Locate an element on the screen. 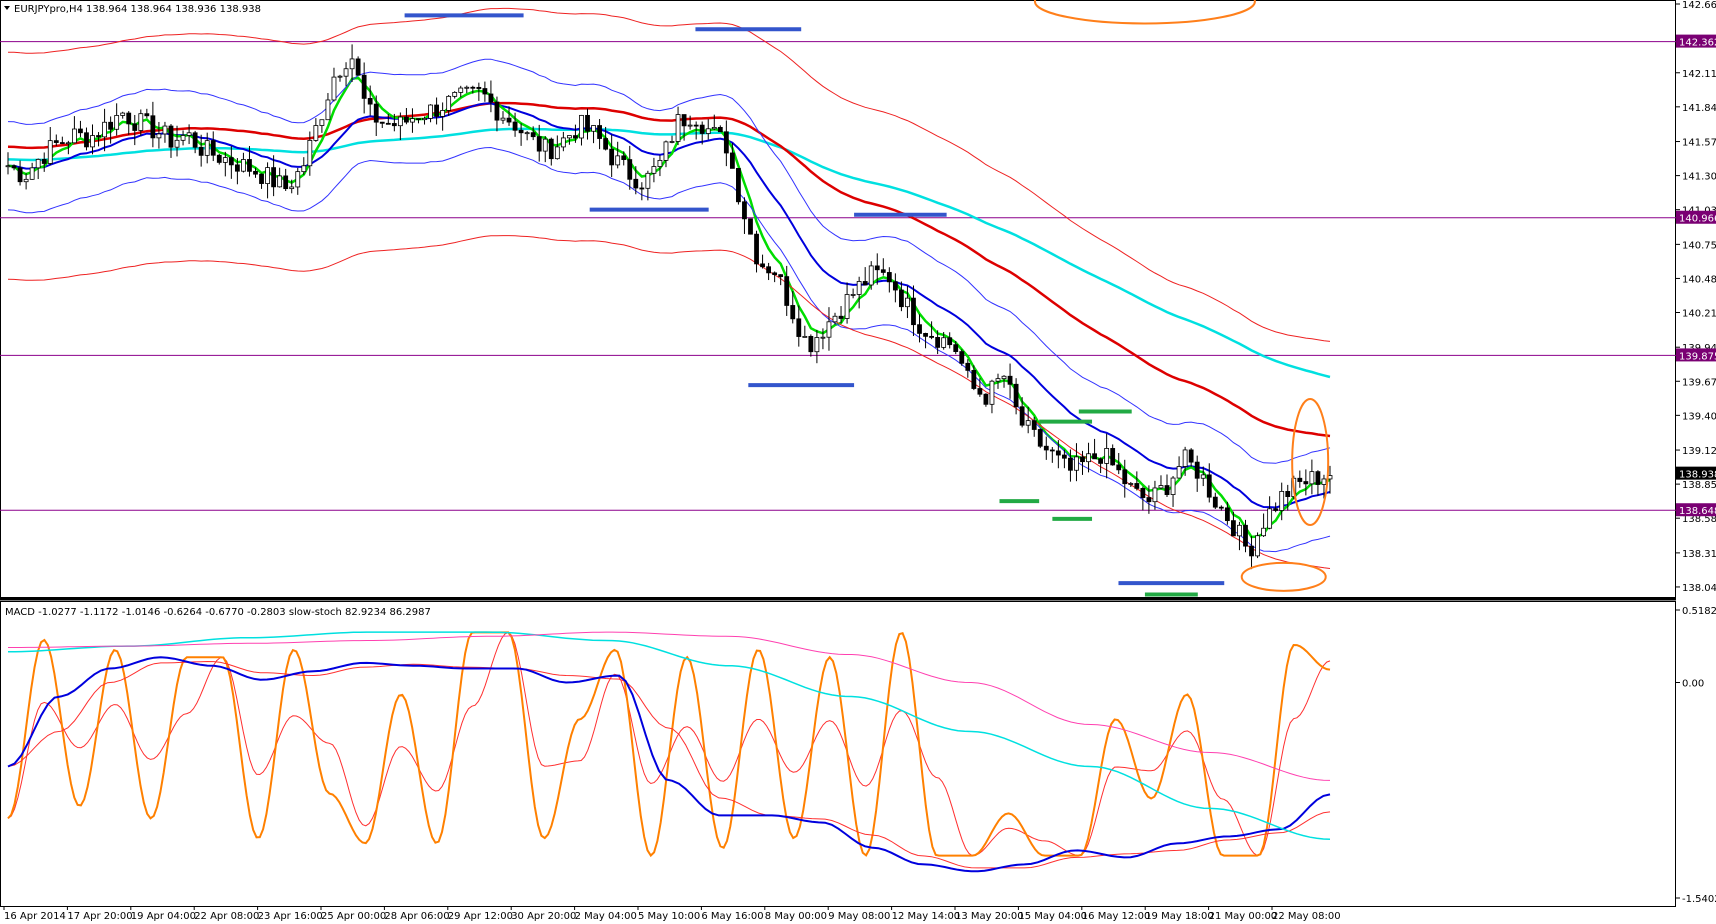 The image size is (1716, 924). time-tick-label: 21 May 00:00 is located at coordinates (1243, 916).